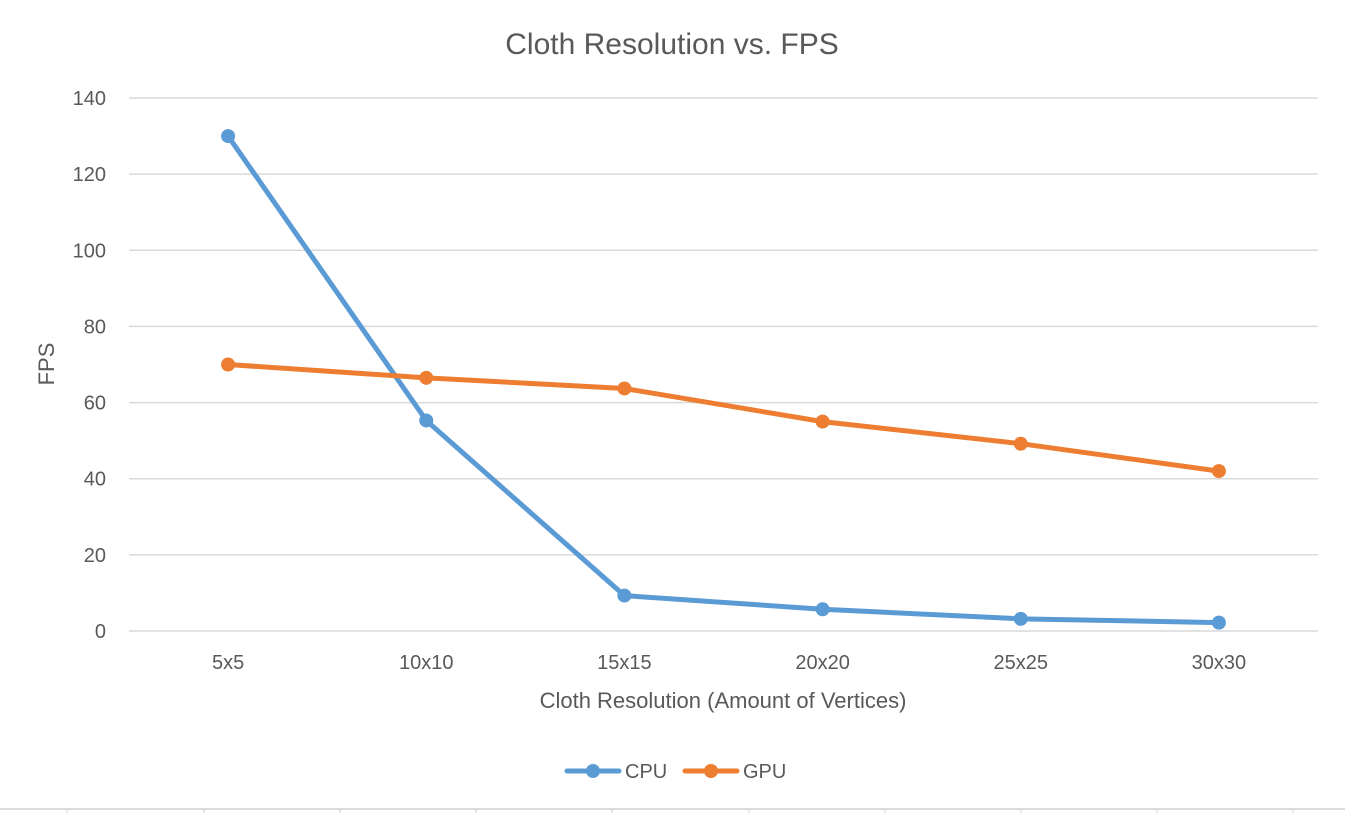 This screenshot has width=1345, height=813. What do you see at coordinates (646, 772) in the screenshot?
I see `legend-label: CPU` at bounding box center [646, 772].